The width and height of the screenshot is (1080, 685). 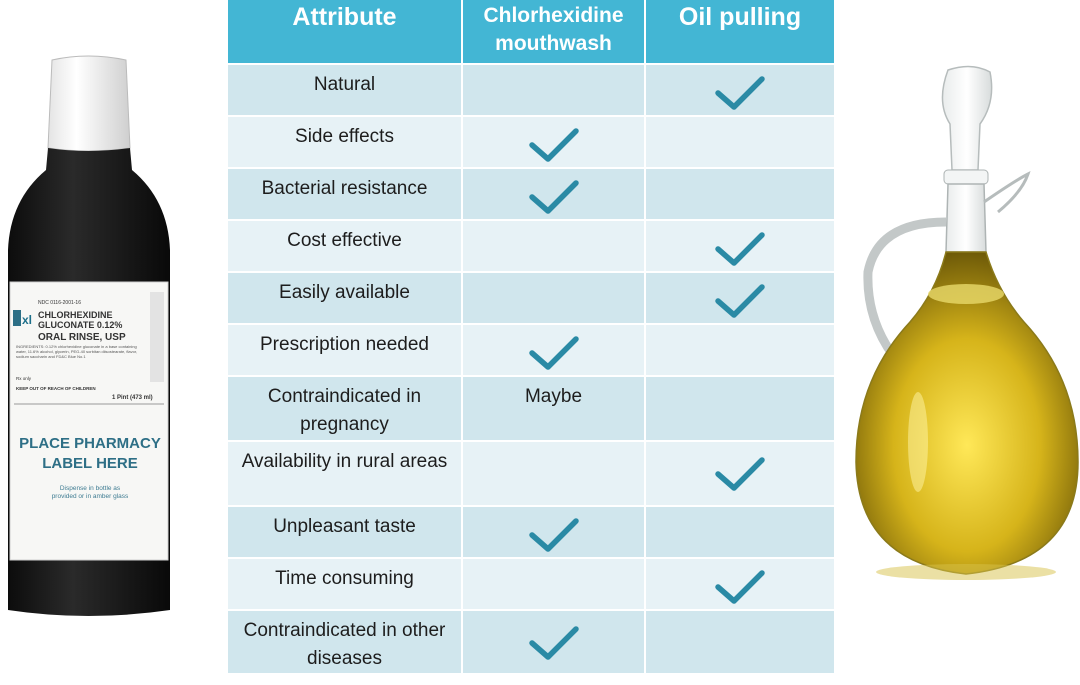 I want to click on attribute-label: Contraindicated in other diseases, so click(x=344, y=644).